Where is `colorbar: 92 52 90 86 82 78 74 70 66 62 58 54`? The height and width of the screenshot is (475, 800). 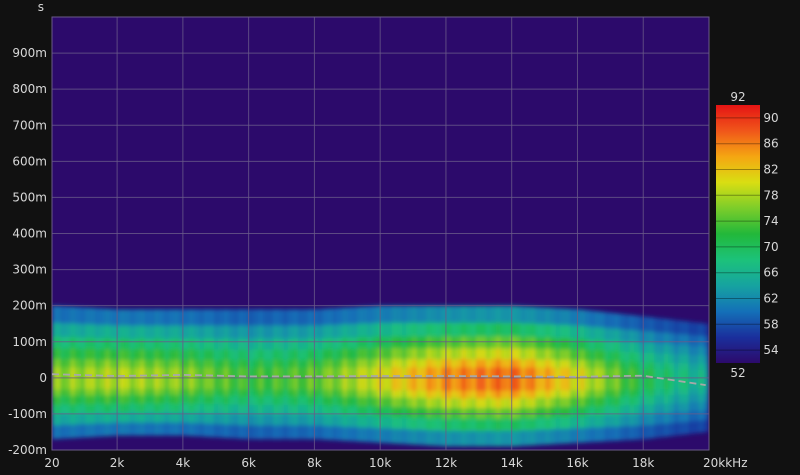
colorbar: 92 52 90 86 82 78 74 70 66 62 58 54 is located at coordinates (747, 235).